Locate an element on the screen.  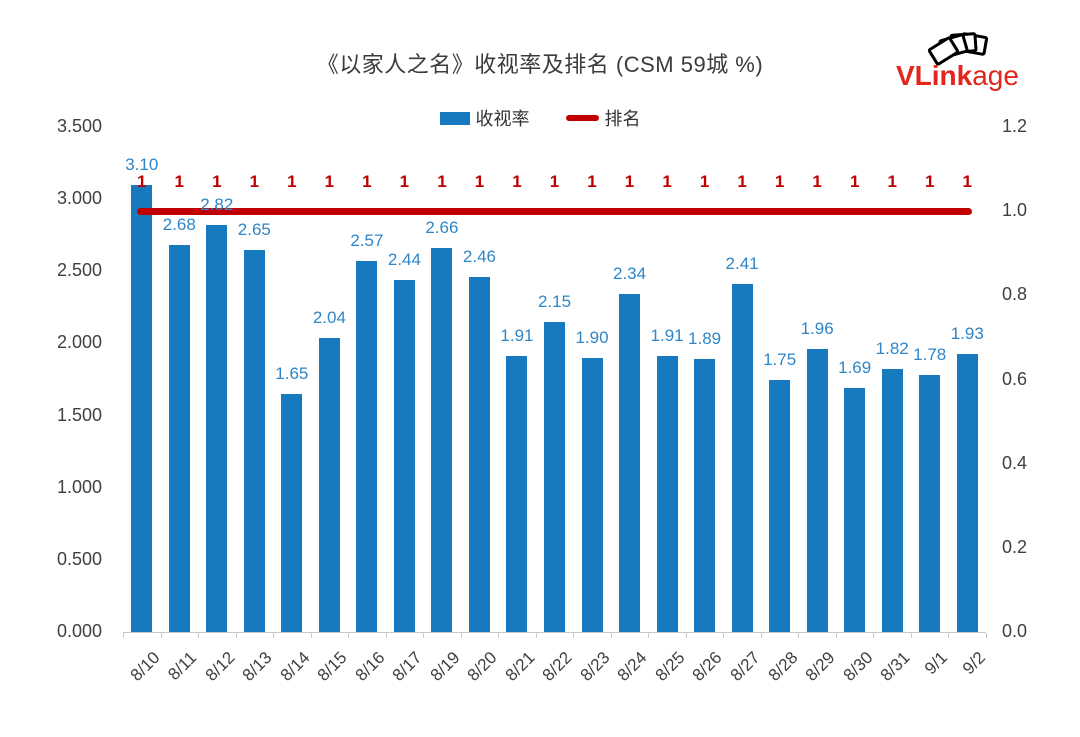
rating-value-label: 1.93 is located at coordinates (967, 333).